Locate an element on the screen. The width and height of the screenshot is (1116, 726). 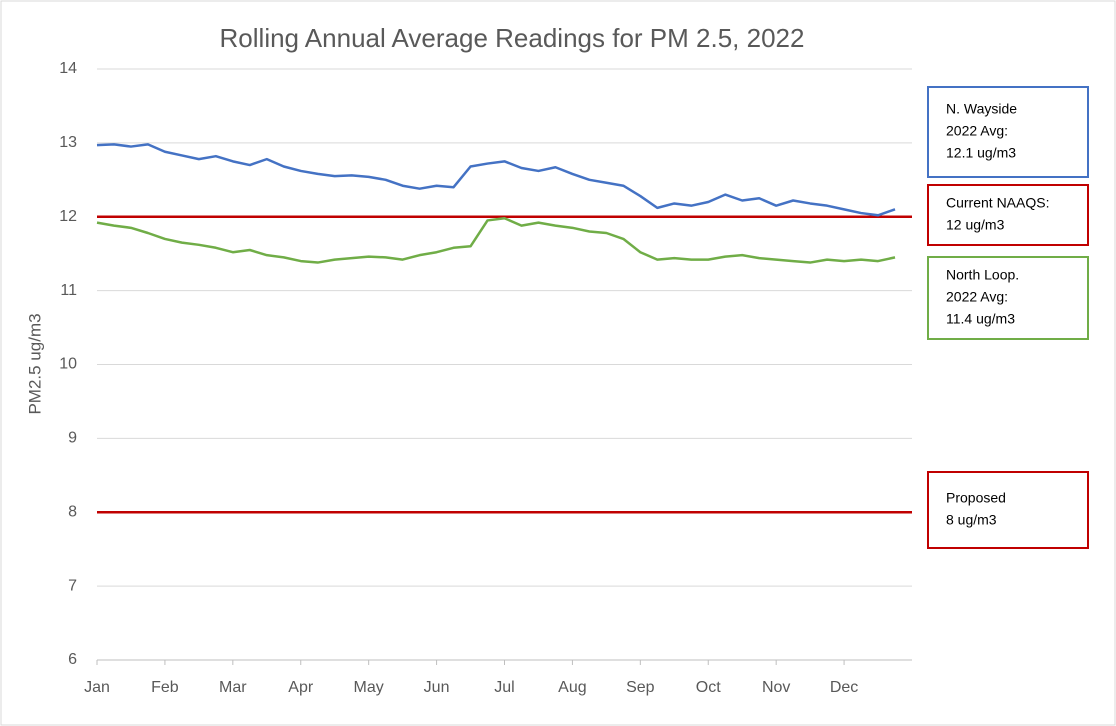
x-tick-label: Oct is located at coordinates (708, 687).